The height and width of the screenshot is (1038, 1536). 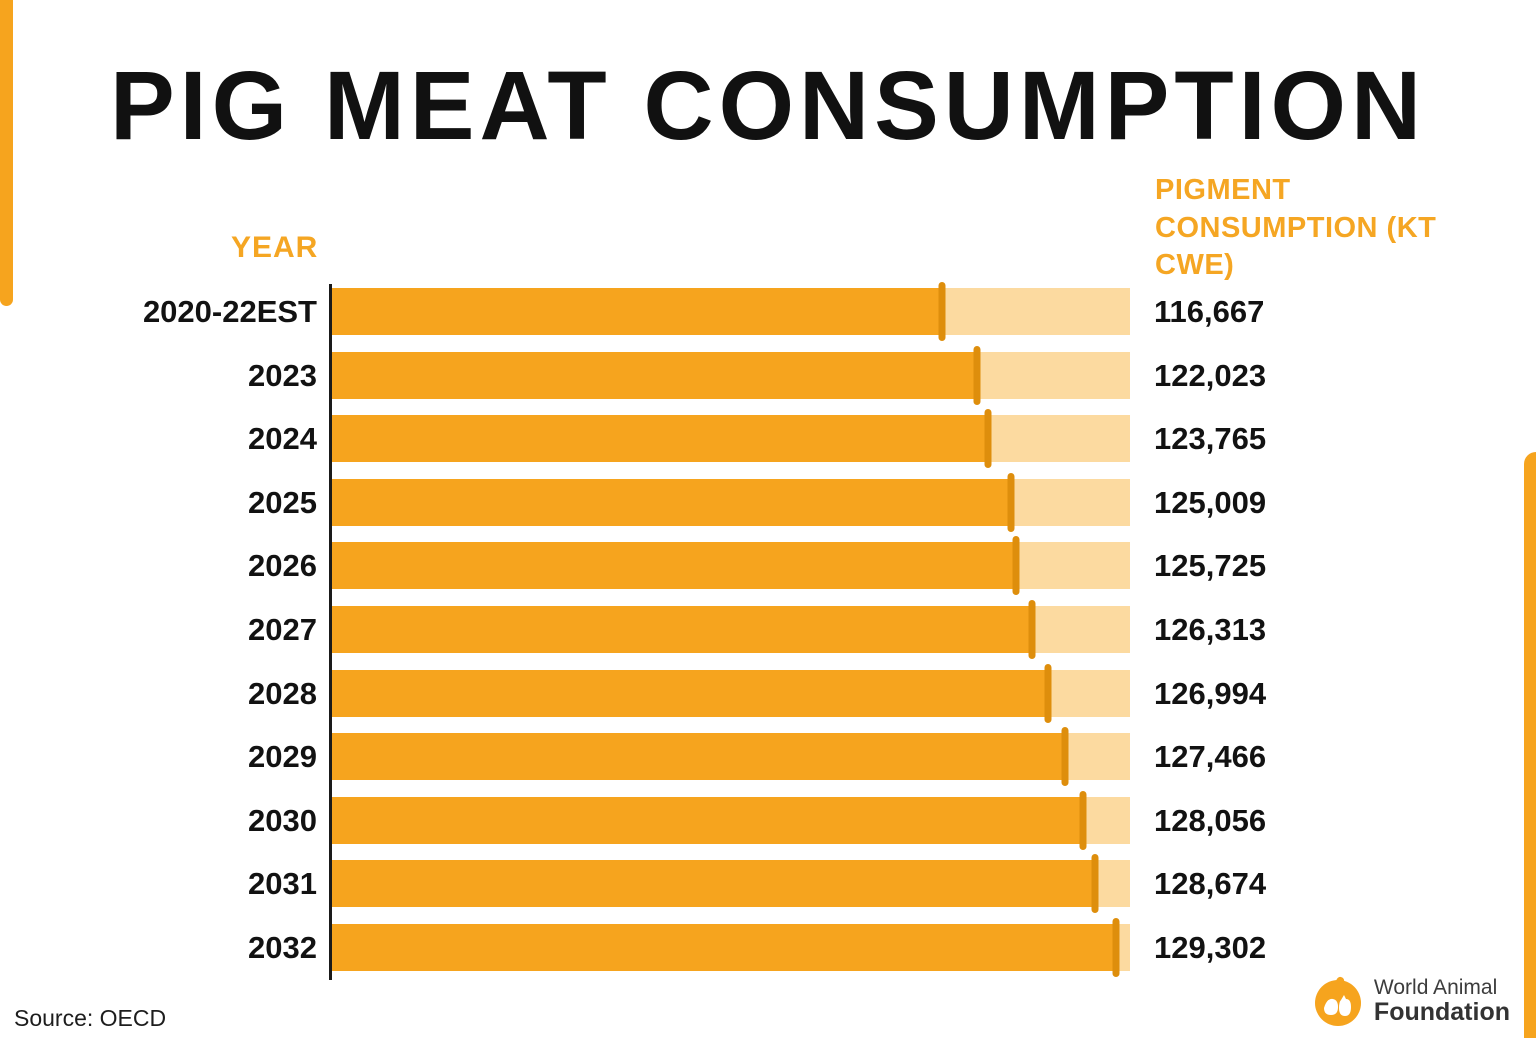 What do you see at coordinates (282, 884) in the screenshot?
I see `year-label: 2031` at bounding box center [282, 884].